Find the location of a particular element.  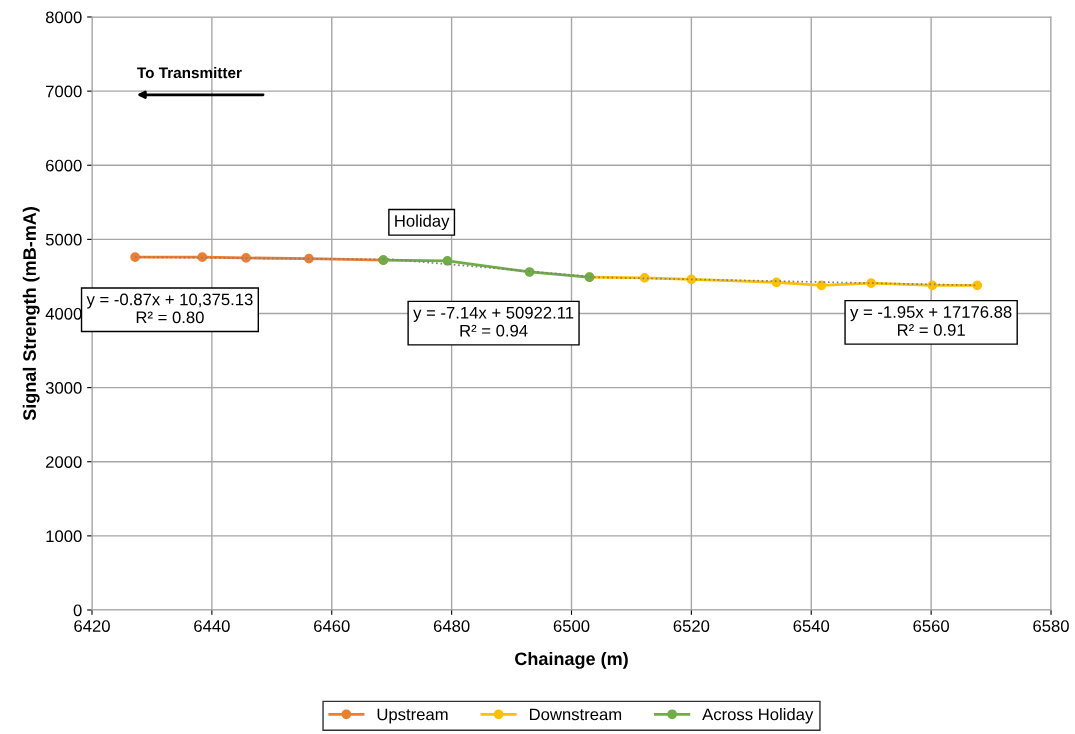

y-tick-label: 3000 is located at coordinates (63, 388).